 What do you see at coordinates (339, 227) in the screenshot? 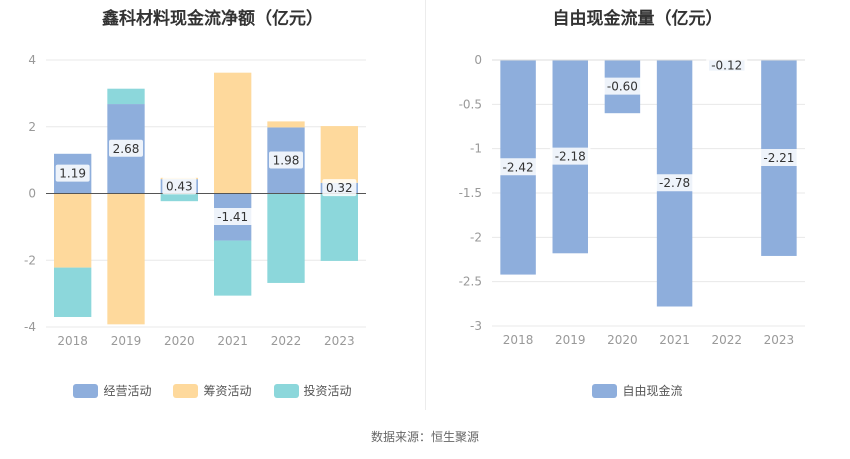
I see `bar-投资活动-2023` at bounding box center [339, 227].